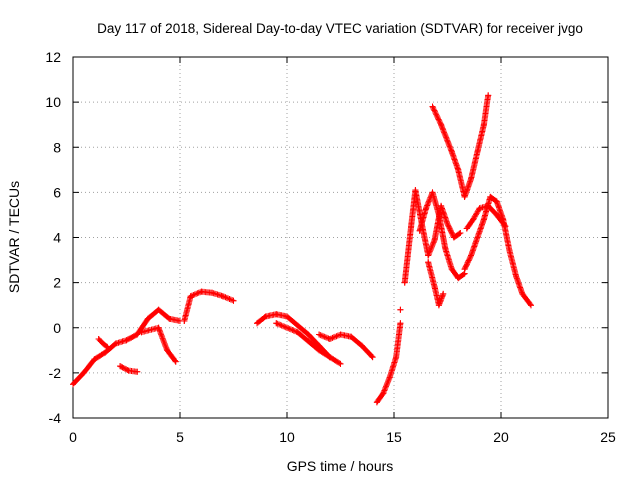  I want to click on y-tick-label: 6, so click(57, 192).